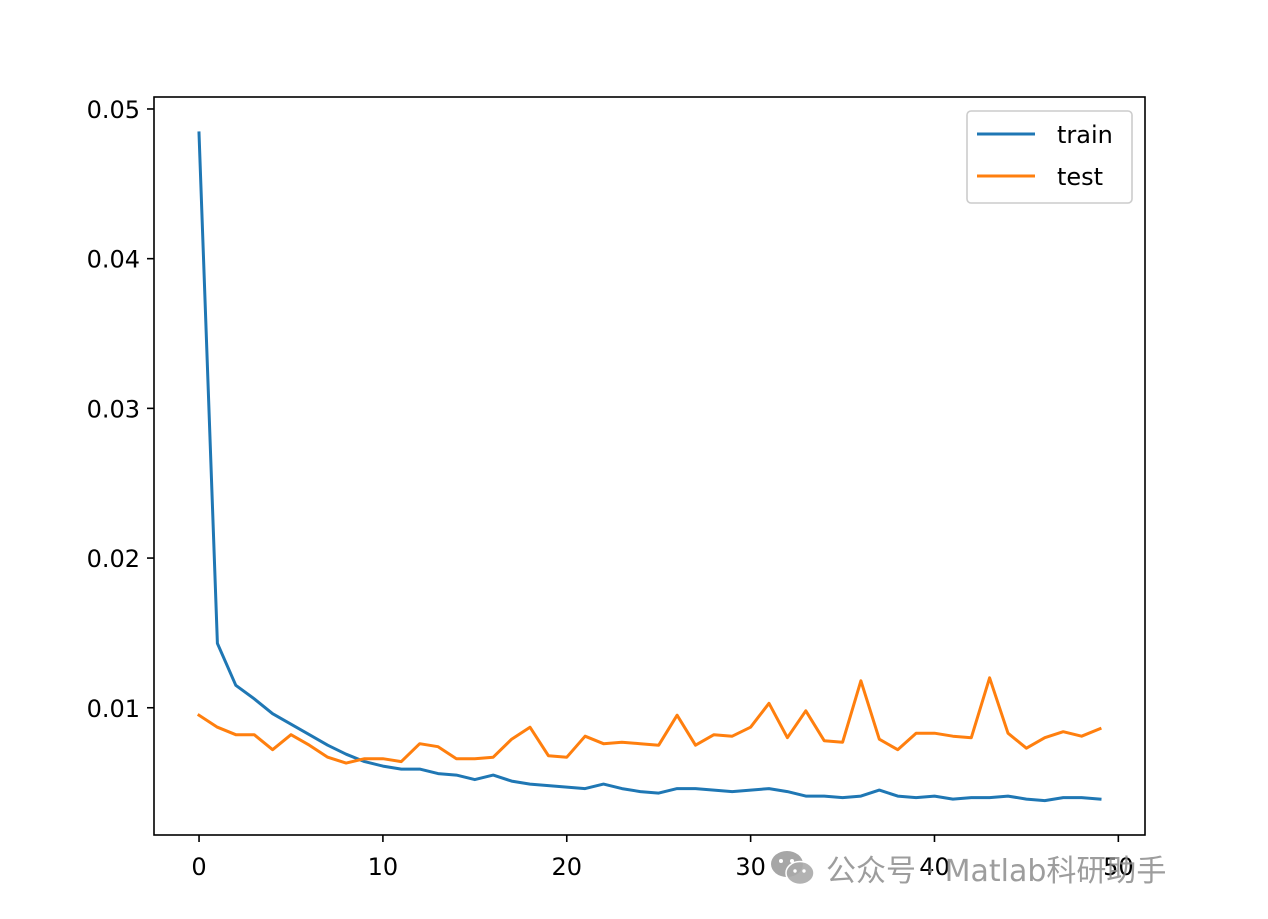 The width and height of the screenshot is (1268, 919). What do you see at coordinates (996, 871) in the screenshot?
I see `watermark-text: 公众号 · Matlab科研助手` at bounding box center [996, 871].